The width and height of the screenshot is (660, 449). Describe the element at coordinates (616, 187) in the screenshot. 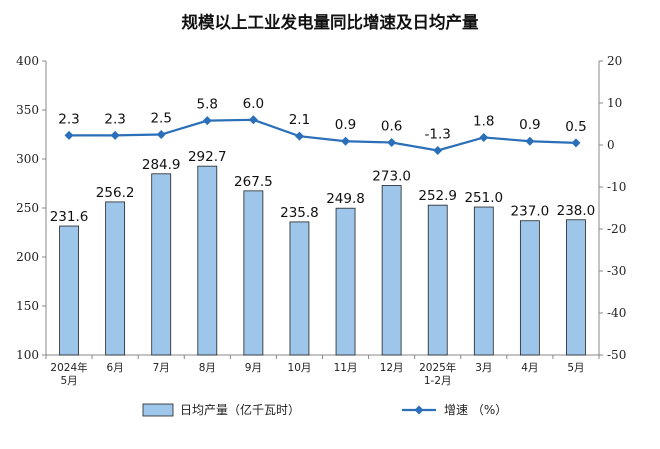

I see `y-right-tick-label: -10` at that location.